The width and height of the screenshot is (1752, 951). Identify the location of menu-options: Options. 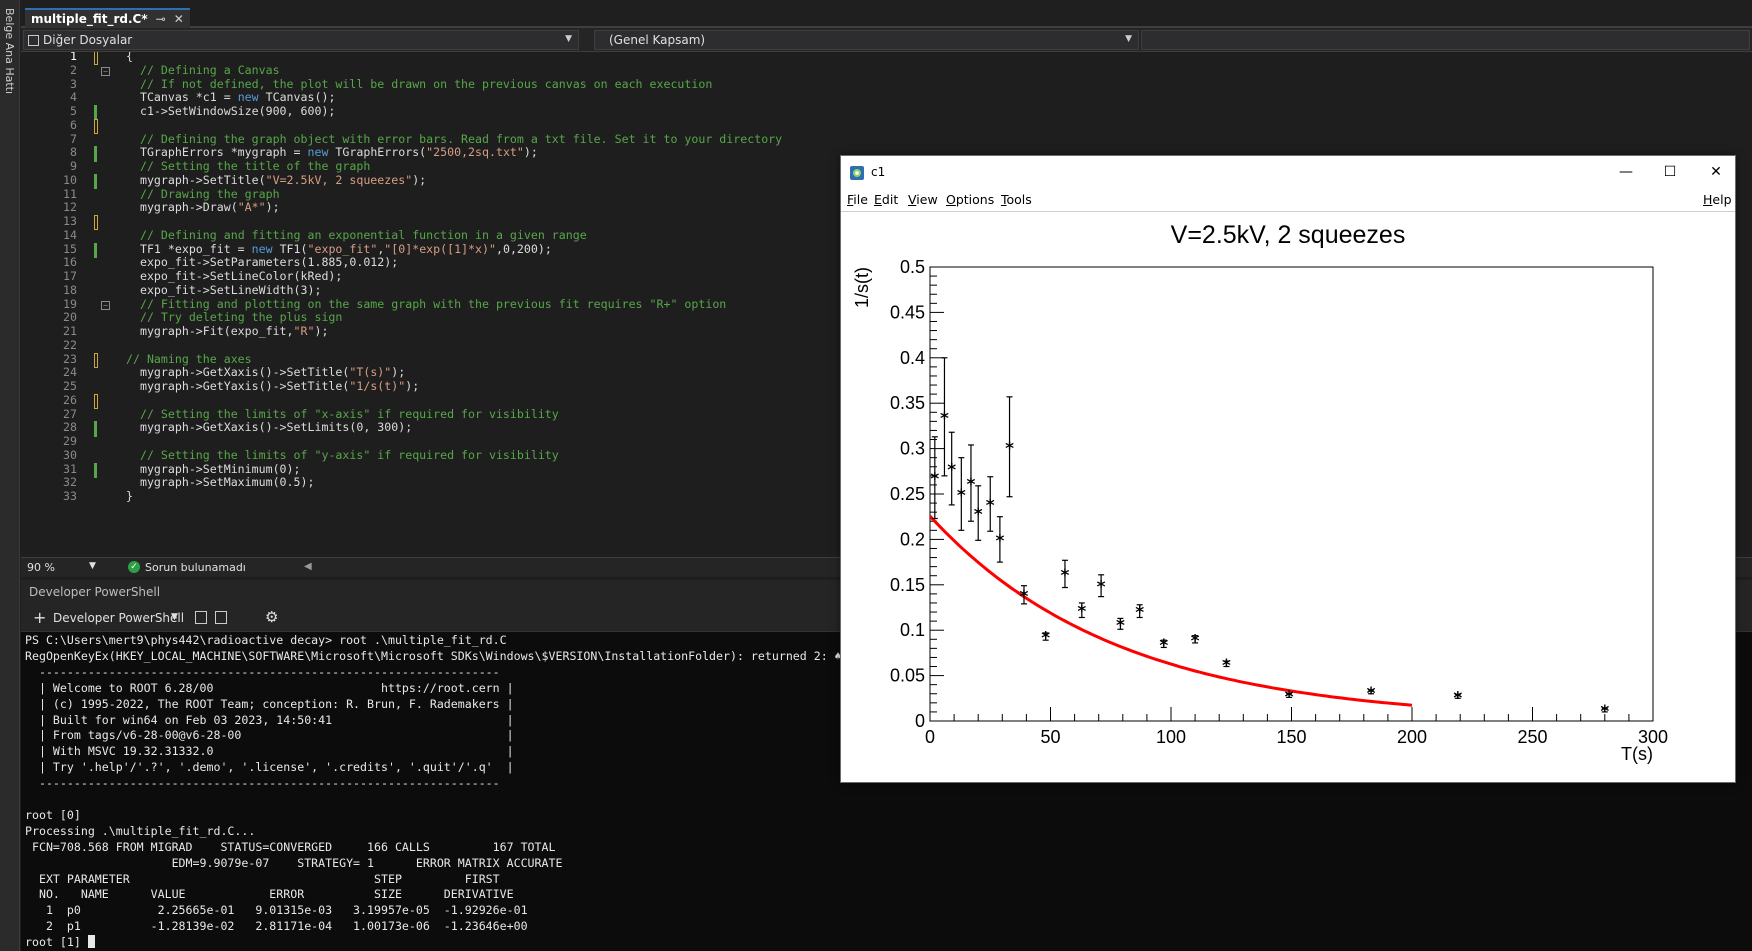
(970, 199).